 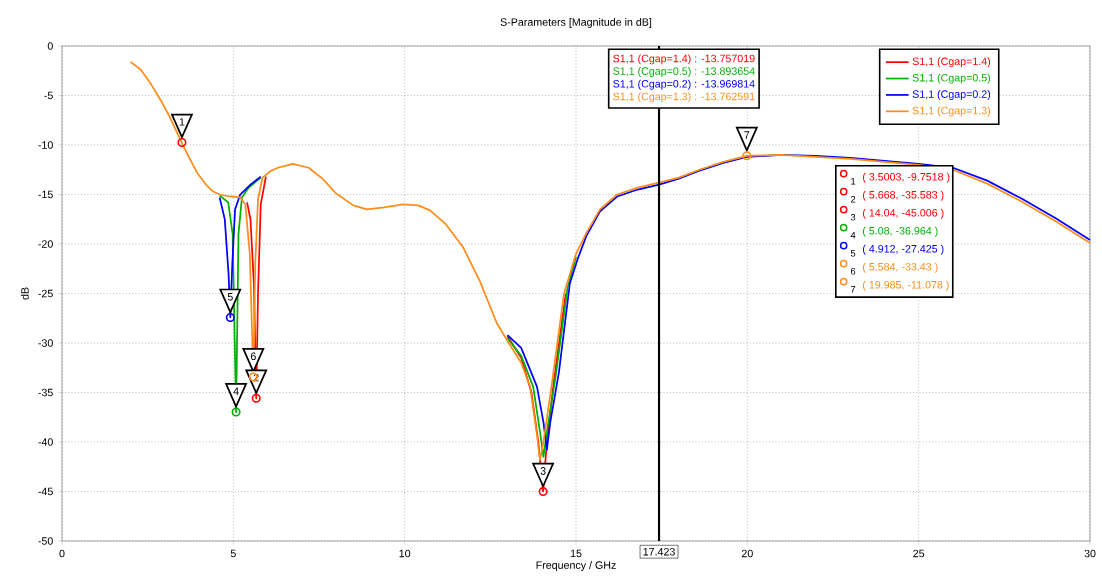 I want to click on legend-label: S1,1 (Cgap=1.3), so click(x=951, y=111).